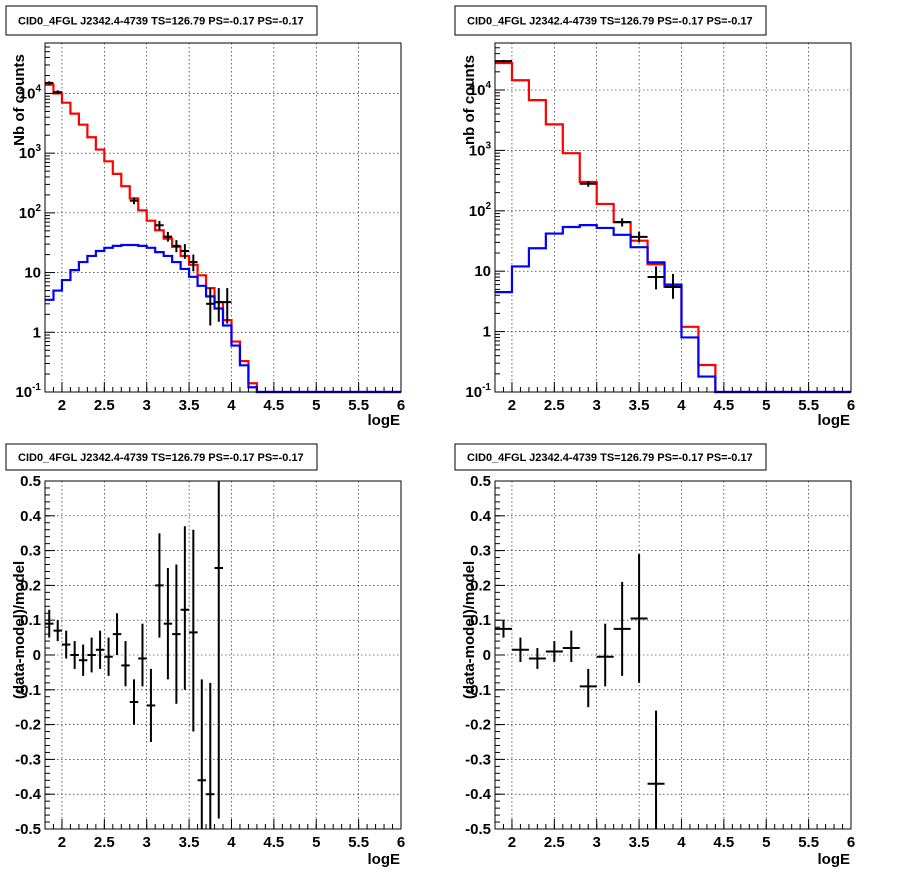  Describe the element at coordinates (469, 100) in the screenshot. I see `y-axis-label: nb of counts` at that location.